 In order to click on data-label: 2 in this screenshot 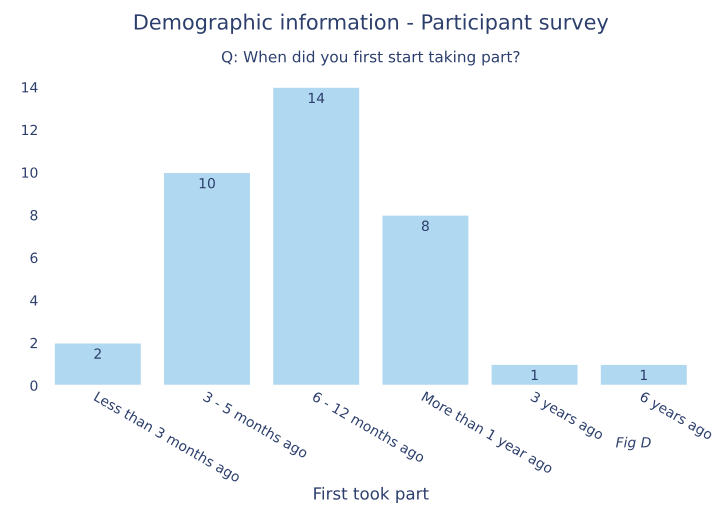, I will do `click(97, 353)`.